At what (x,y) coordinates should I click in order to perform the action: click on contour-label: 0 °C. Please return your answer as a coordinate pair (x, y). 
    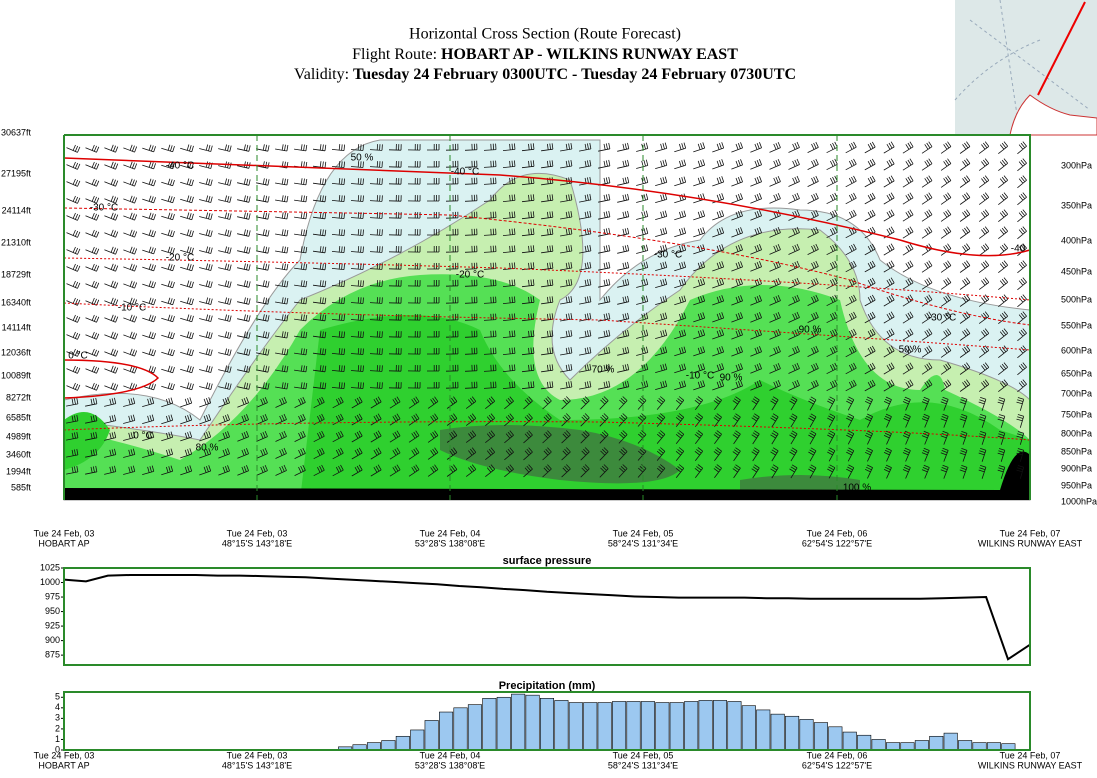
    Looking at the image, I should click on (143, 436).